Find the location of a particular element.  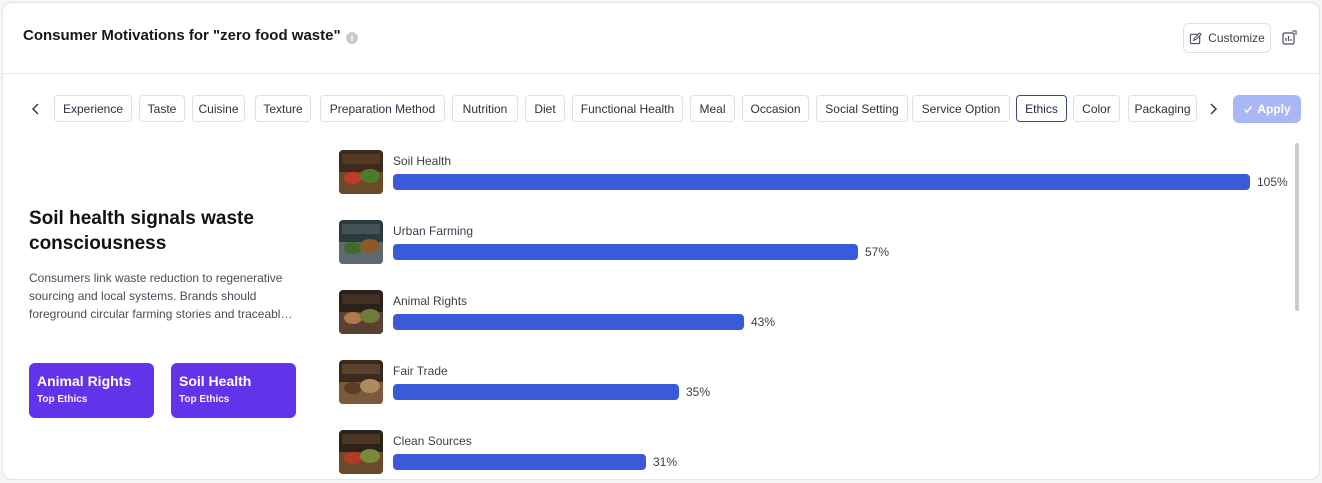

insight-title: Soil health signals waste consciousness is located at coordinates (141, 231).